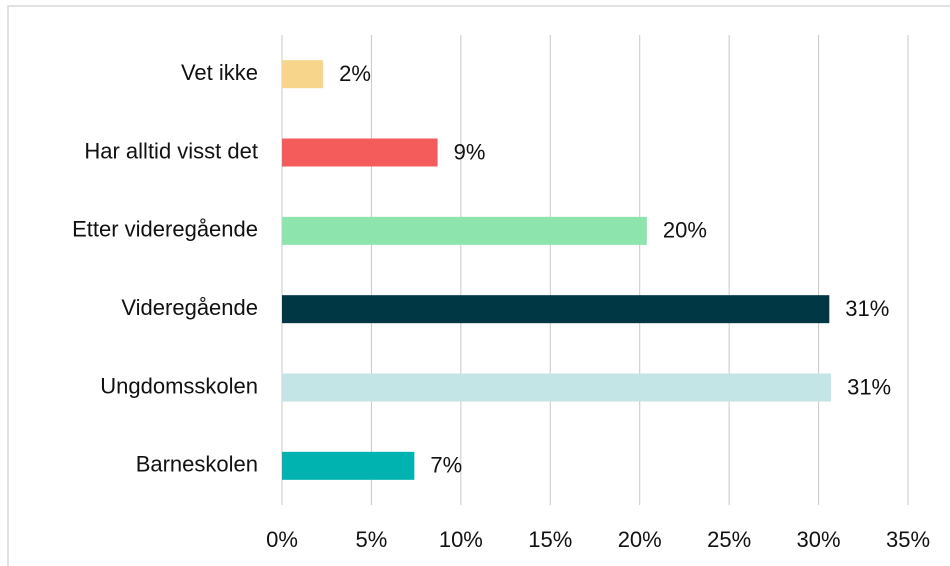  What do you see at coordinates (355, 73) in the screenshot?
I see `data-label: 2%` at bounding box center [355, 73].